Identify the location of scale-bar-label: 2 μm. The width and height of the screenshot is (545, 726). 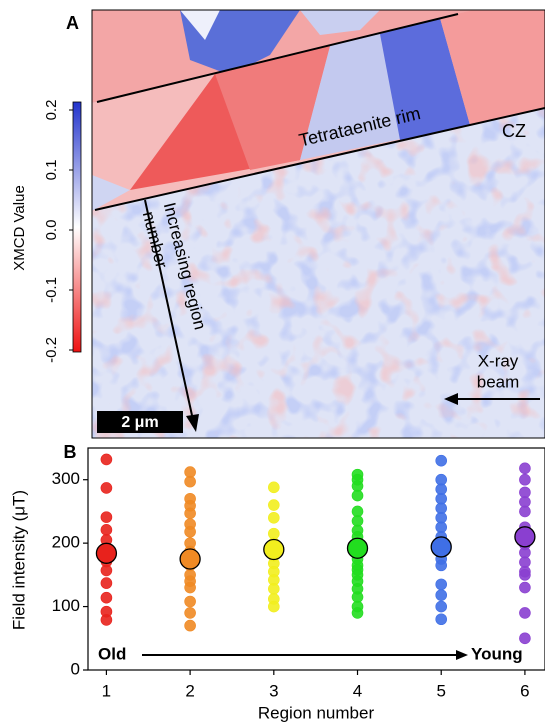
(139, 422).